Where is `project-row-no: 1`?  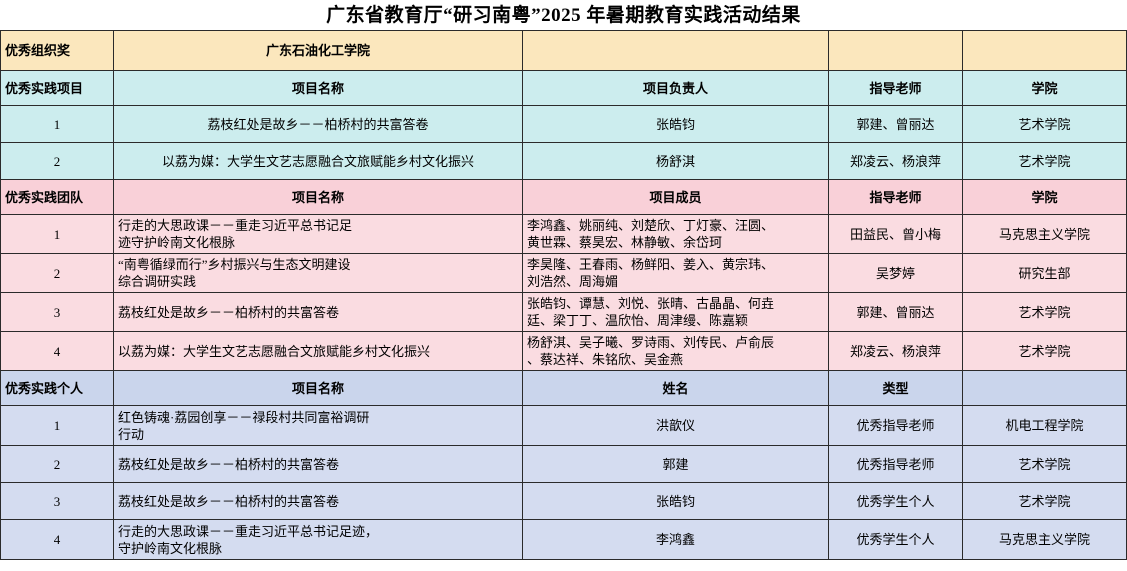
project-row-no: 1 is located at coordinates (57, 124).